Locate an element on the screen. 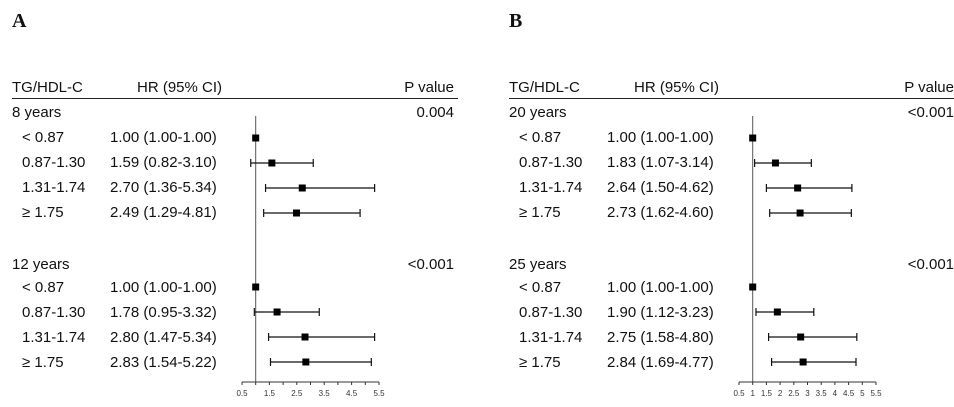 This screenshot has width=954, height=407. x-tick-label: 4 is located at coordinates (835, 393).